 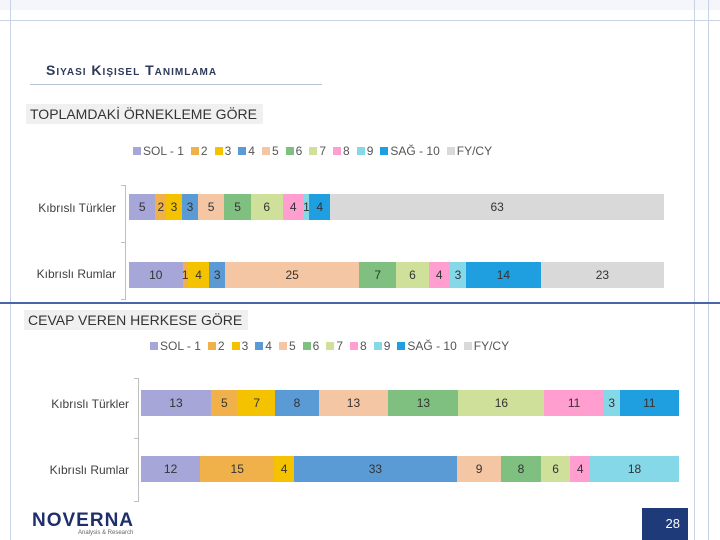 I want to click on data-label: 1, so click(x=306, y=207).